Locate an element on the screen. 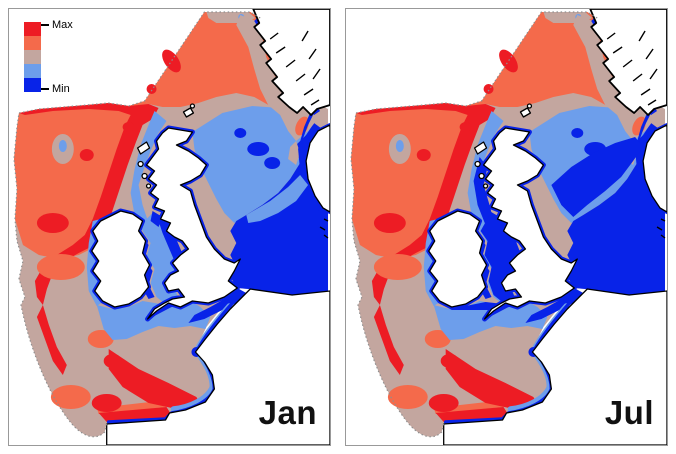  legend-swatch-min is located at coordinates (32, 85).